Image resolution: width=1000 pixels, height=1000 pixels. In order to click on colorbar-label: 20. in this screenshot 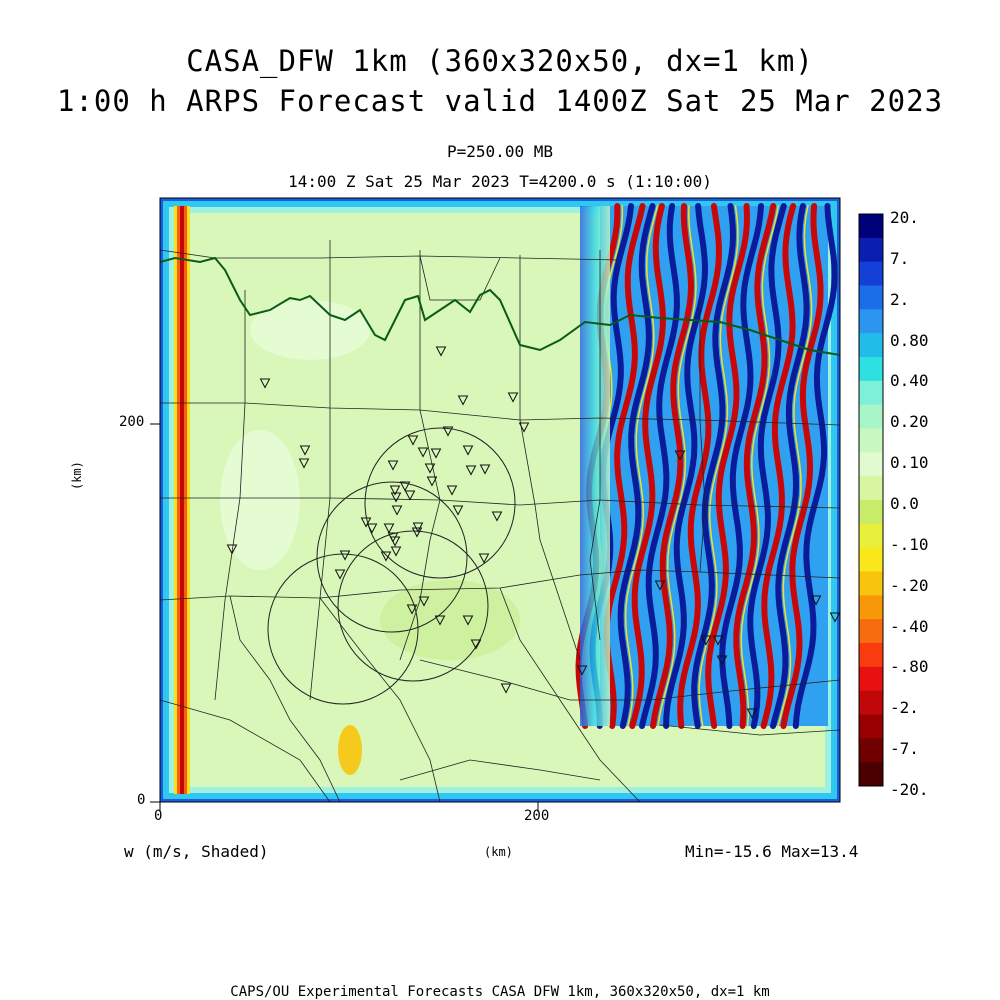, I will do `click(904, 217)`.